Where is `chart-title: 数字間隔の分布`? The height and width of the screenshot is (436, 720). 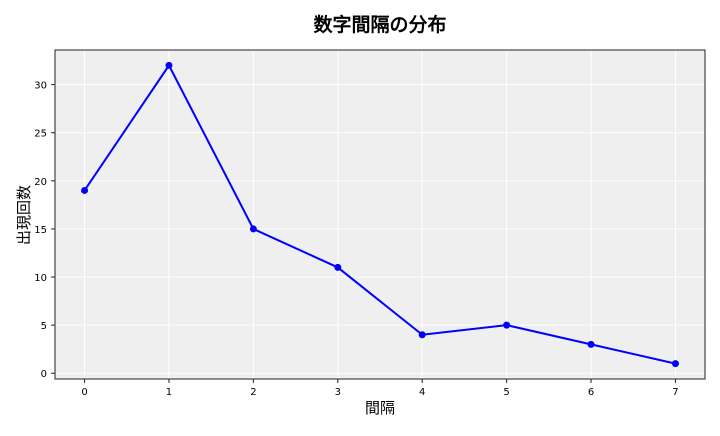 chart-title: 数字間隔の分布 is located at coordinates (379, 24).